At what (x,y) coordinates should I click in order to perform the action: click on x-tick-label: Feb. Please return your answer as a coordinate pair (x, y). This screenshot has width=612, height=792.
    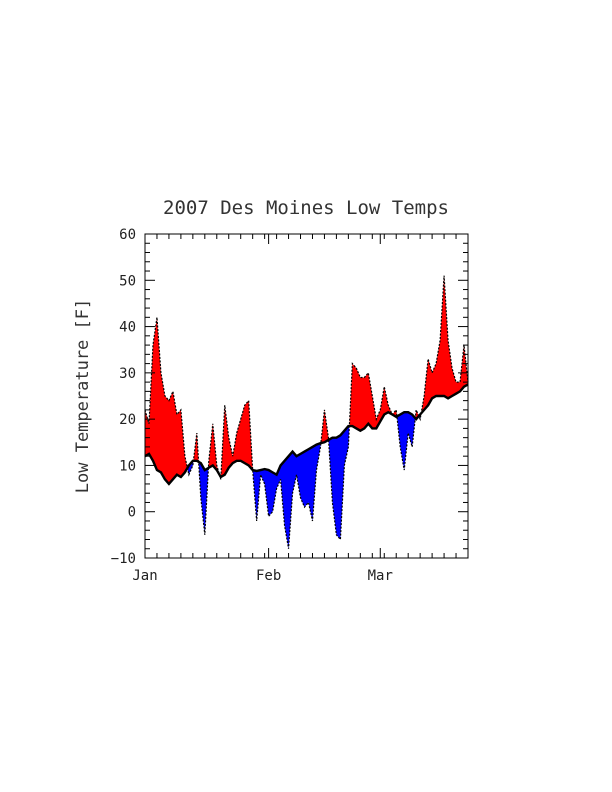
    Looking at the image, I should click on (268, 576).